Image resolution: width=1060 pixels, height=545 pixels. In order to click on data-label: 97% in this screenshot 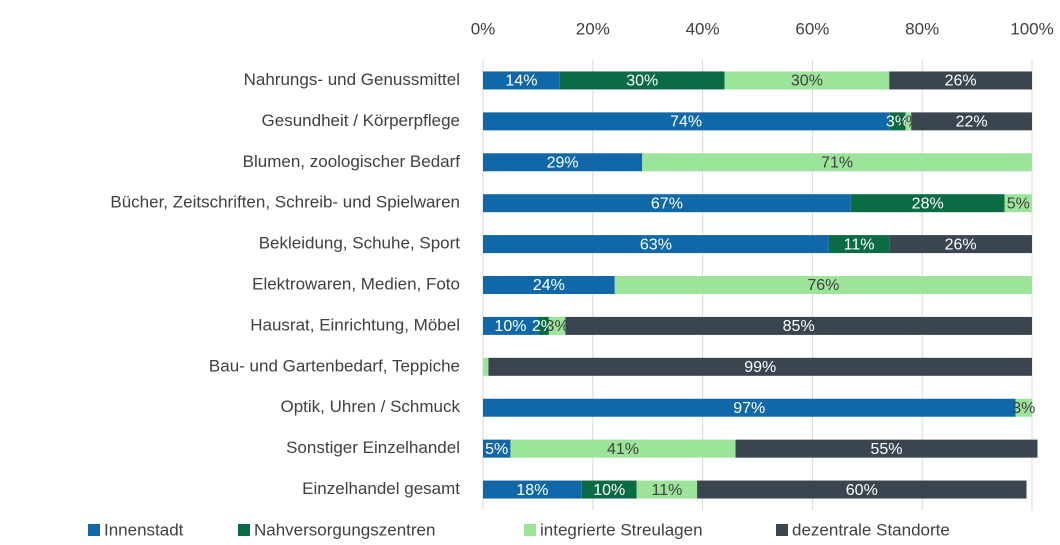, I will do `click(749, 408)`.